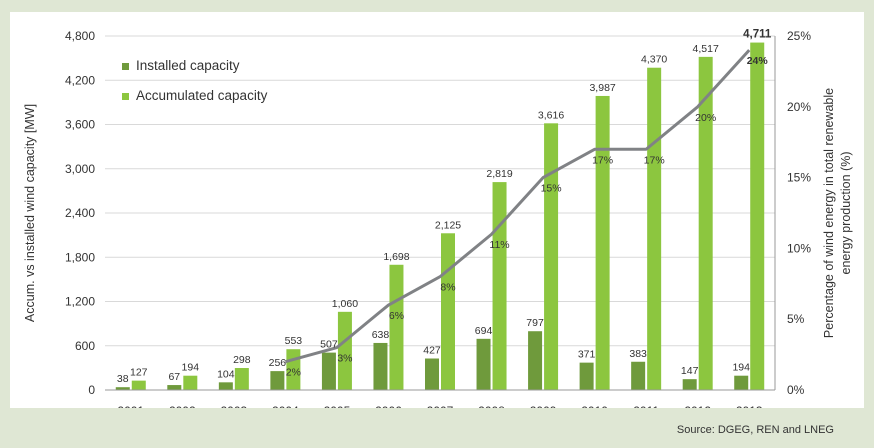 The width and height of the screenshot is (874, 448). What do you see at coordinates (484, 331) in the screenshot?
I see `label-installed-capacity: 694` at bounding box center [484, 331].